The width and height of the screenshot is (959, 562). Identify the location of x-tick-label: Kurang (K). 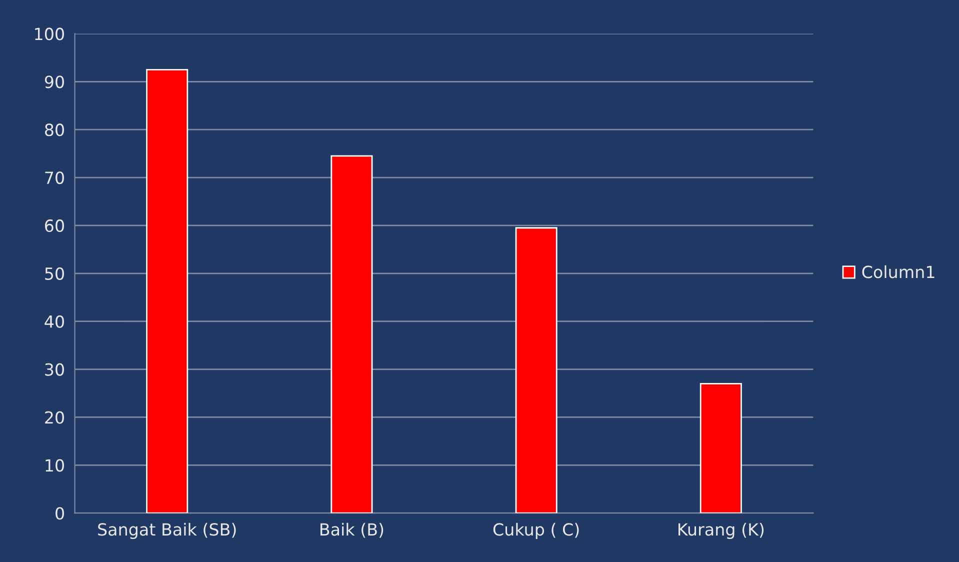
(721, 530).